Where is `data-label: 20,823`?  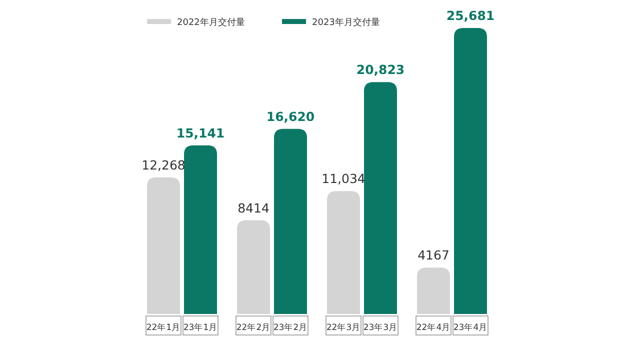 data-label: 20,823 is located at coordinates (380, 70).